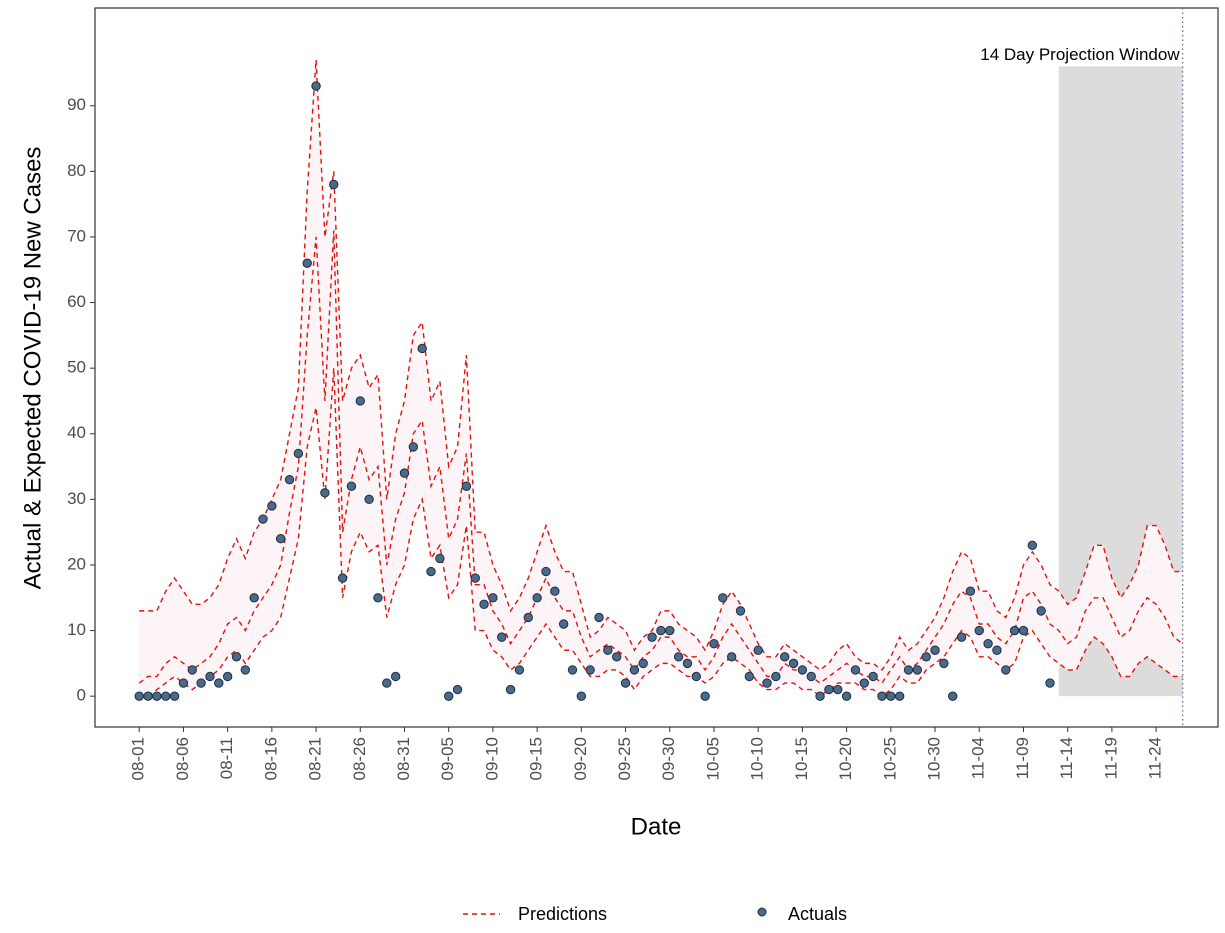 This screenshot has width=1225, height=933. What do you see at coordinates (817, 914) in the screenshot?
I see `legend-label: Actuals` at bounding box center [817, 914].